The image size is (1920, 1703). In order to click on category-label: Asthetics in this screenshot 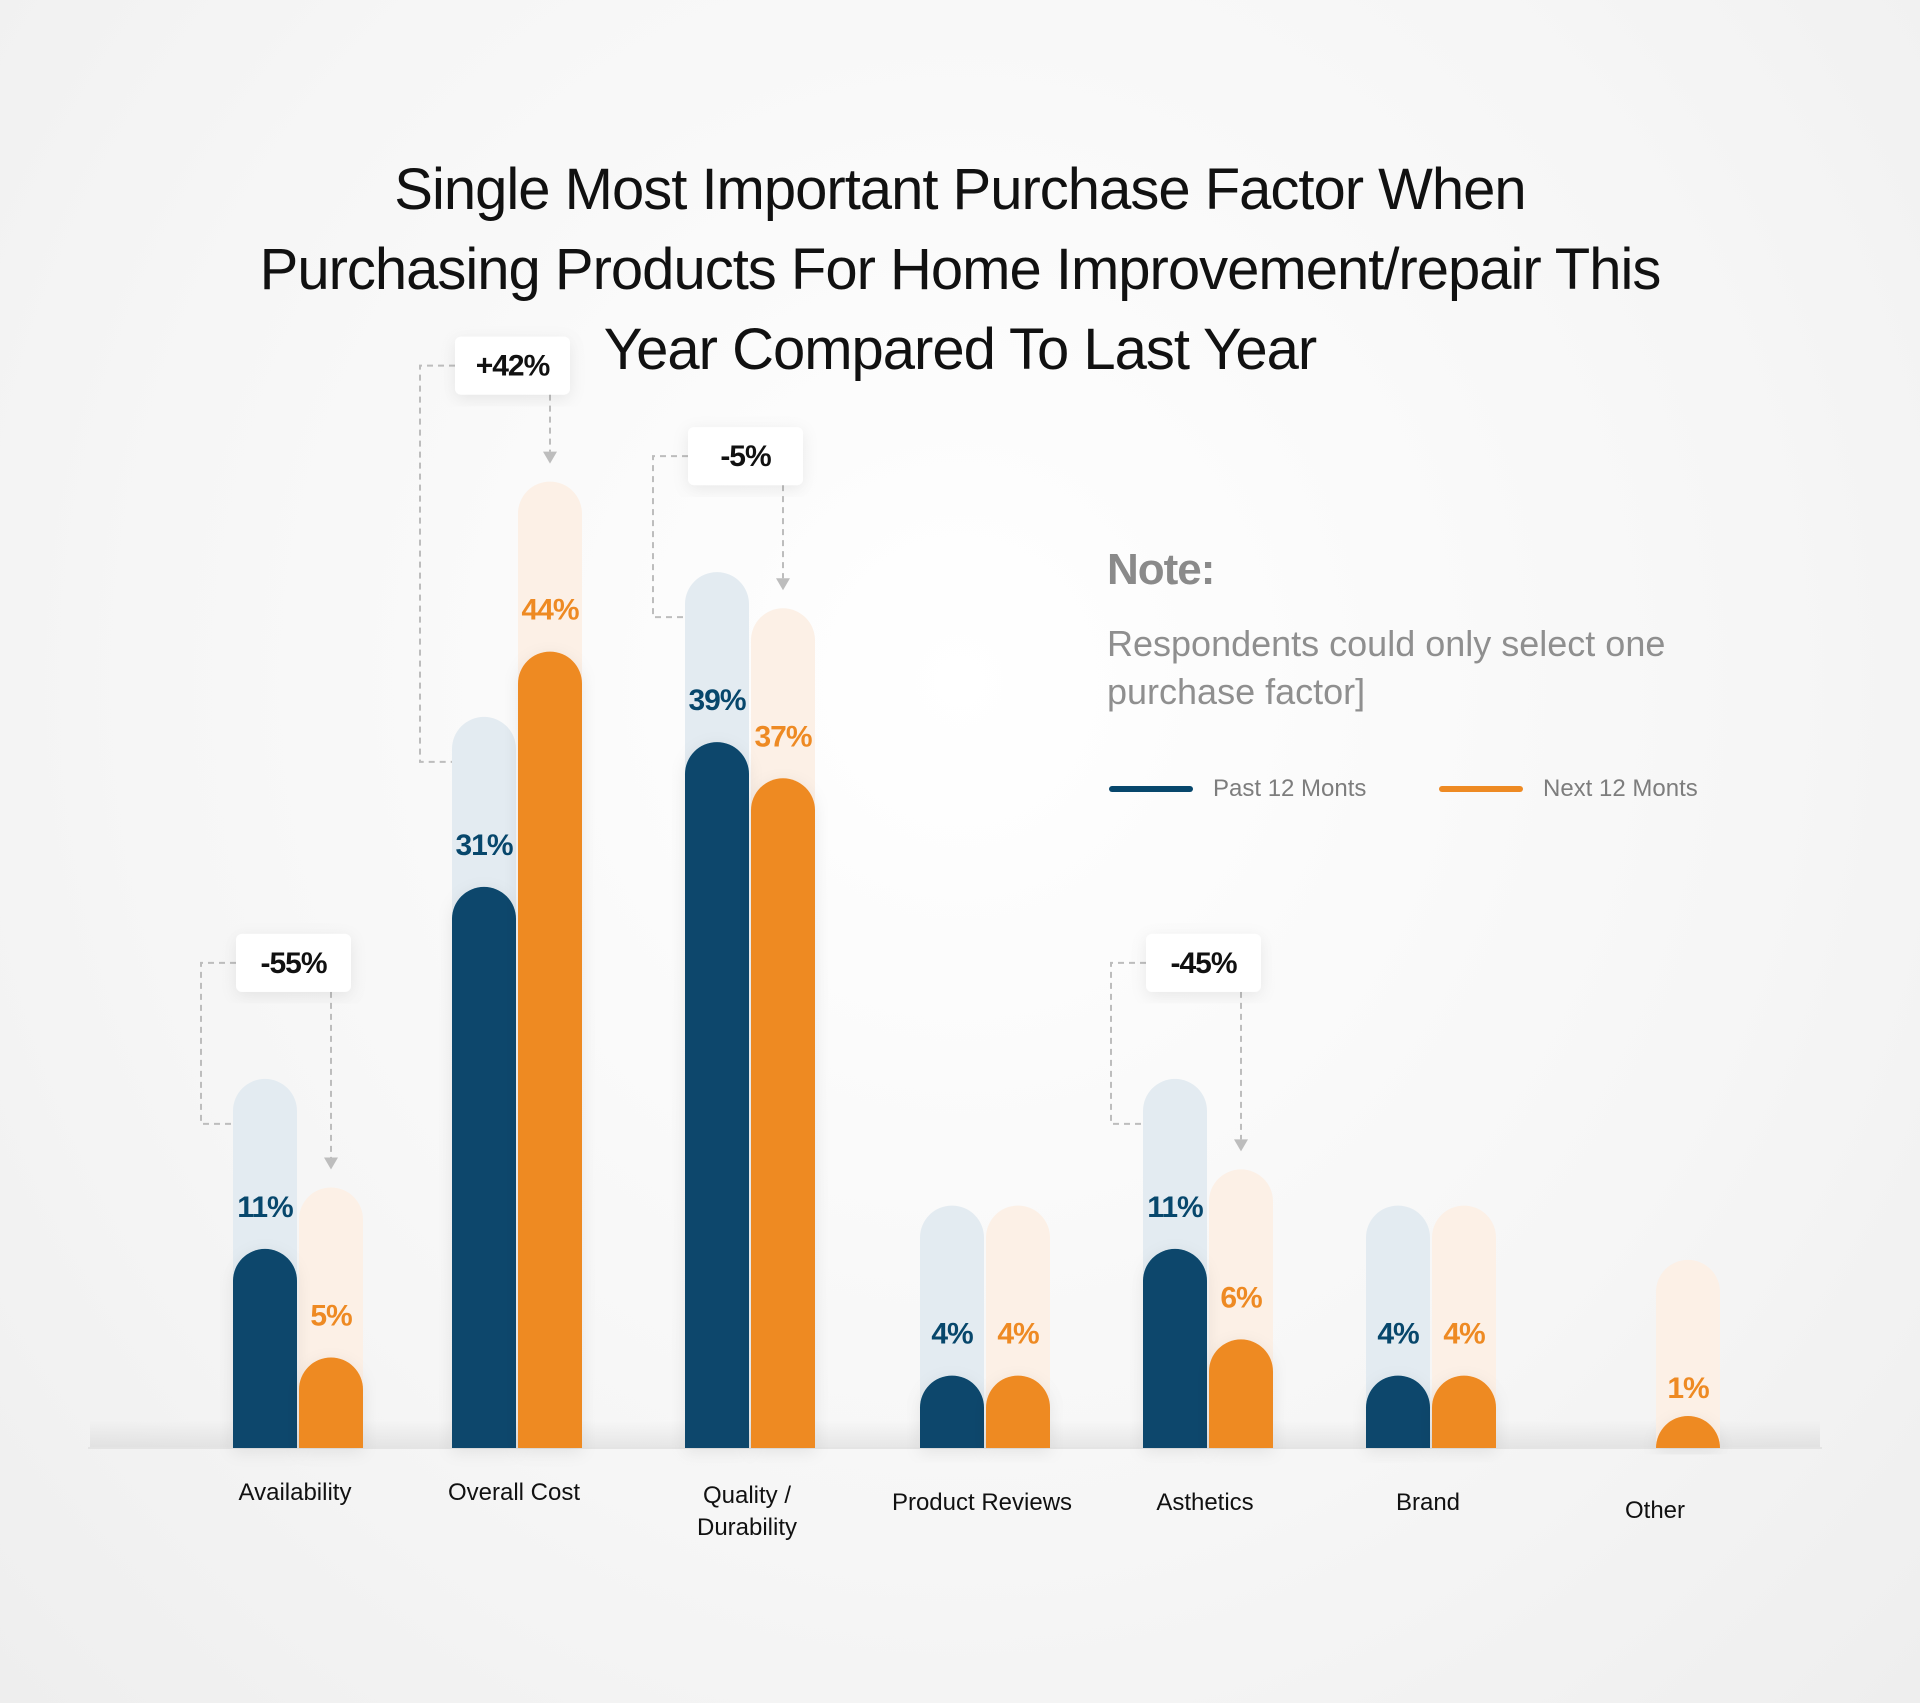, I will do `click(1204, 1502)`.